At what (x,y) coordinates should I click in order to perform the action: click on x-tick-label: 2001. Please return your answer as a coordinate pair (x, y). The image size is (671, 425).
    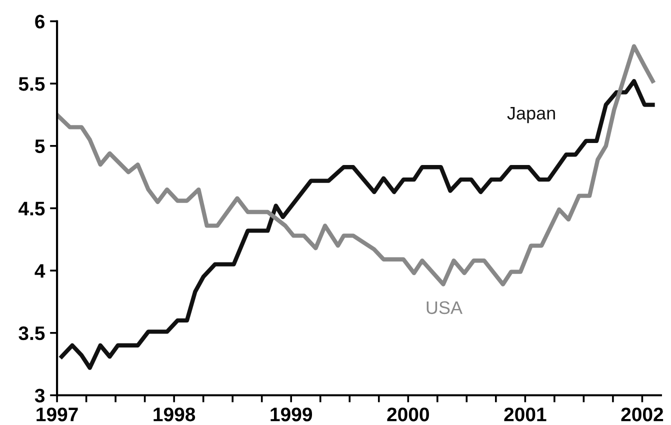
    Looking at the image, I should click on (525, 415).